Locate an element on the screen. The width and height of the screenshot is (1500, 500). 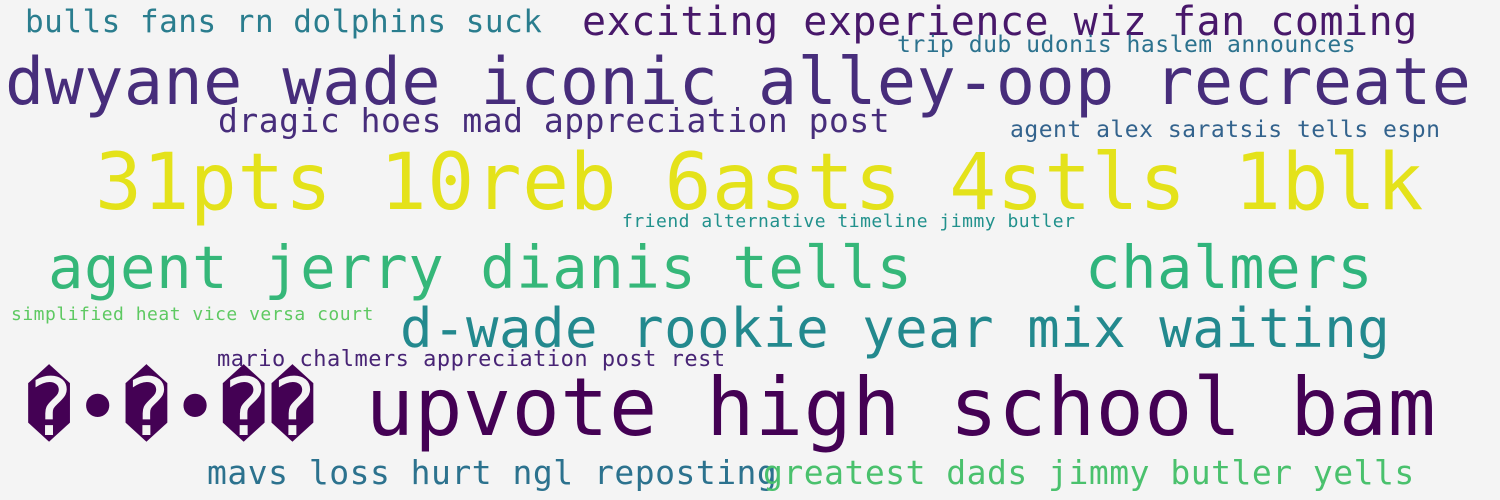
phrase-trip-dub: trip dub udonis haslem announces is located at coordinates (1127, 45).